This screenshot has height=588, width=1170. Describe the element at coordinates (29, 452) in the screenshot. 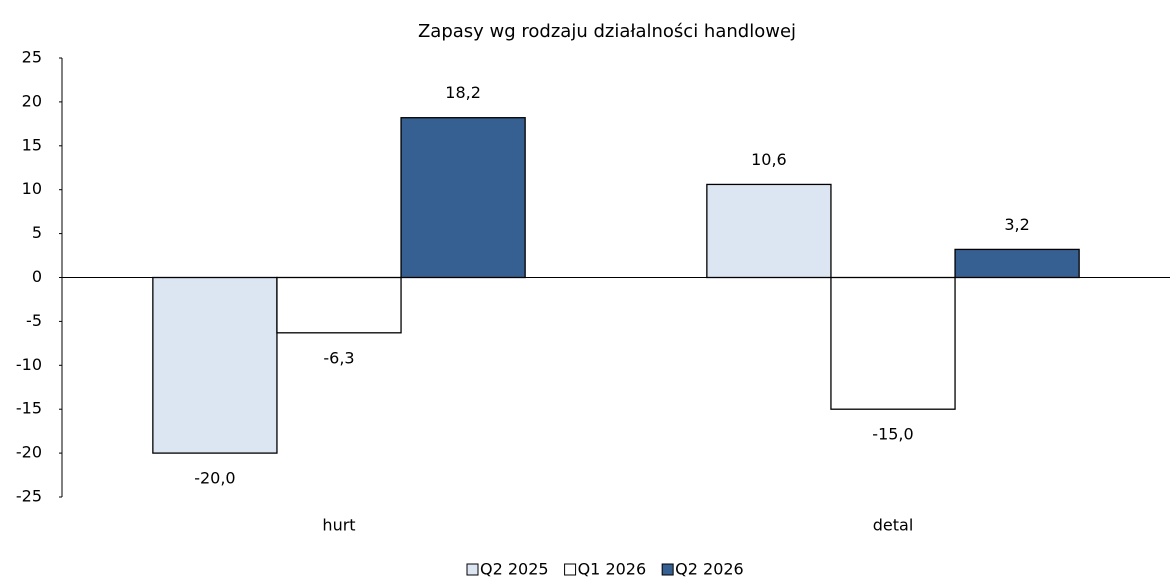

I see `y-tick-label: -20` at that location.